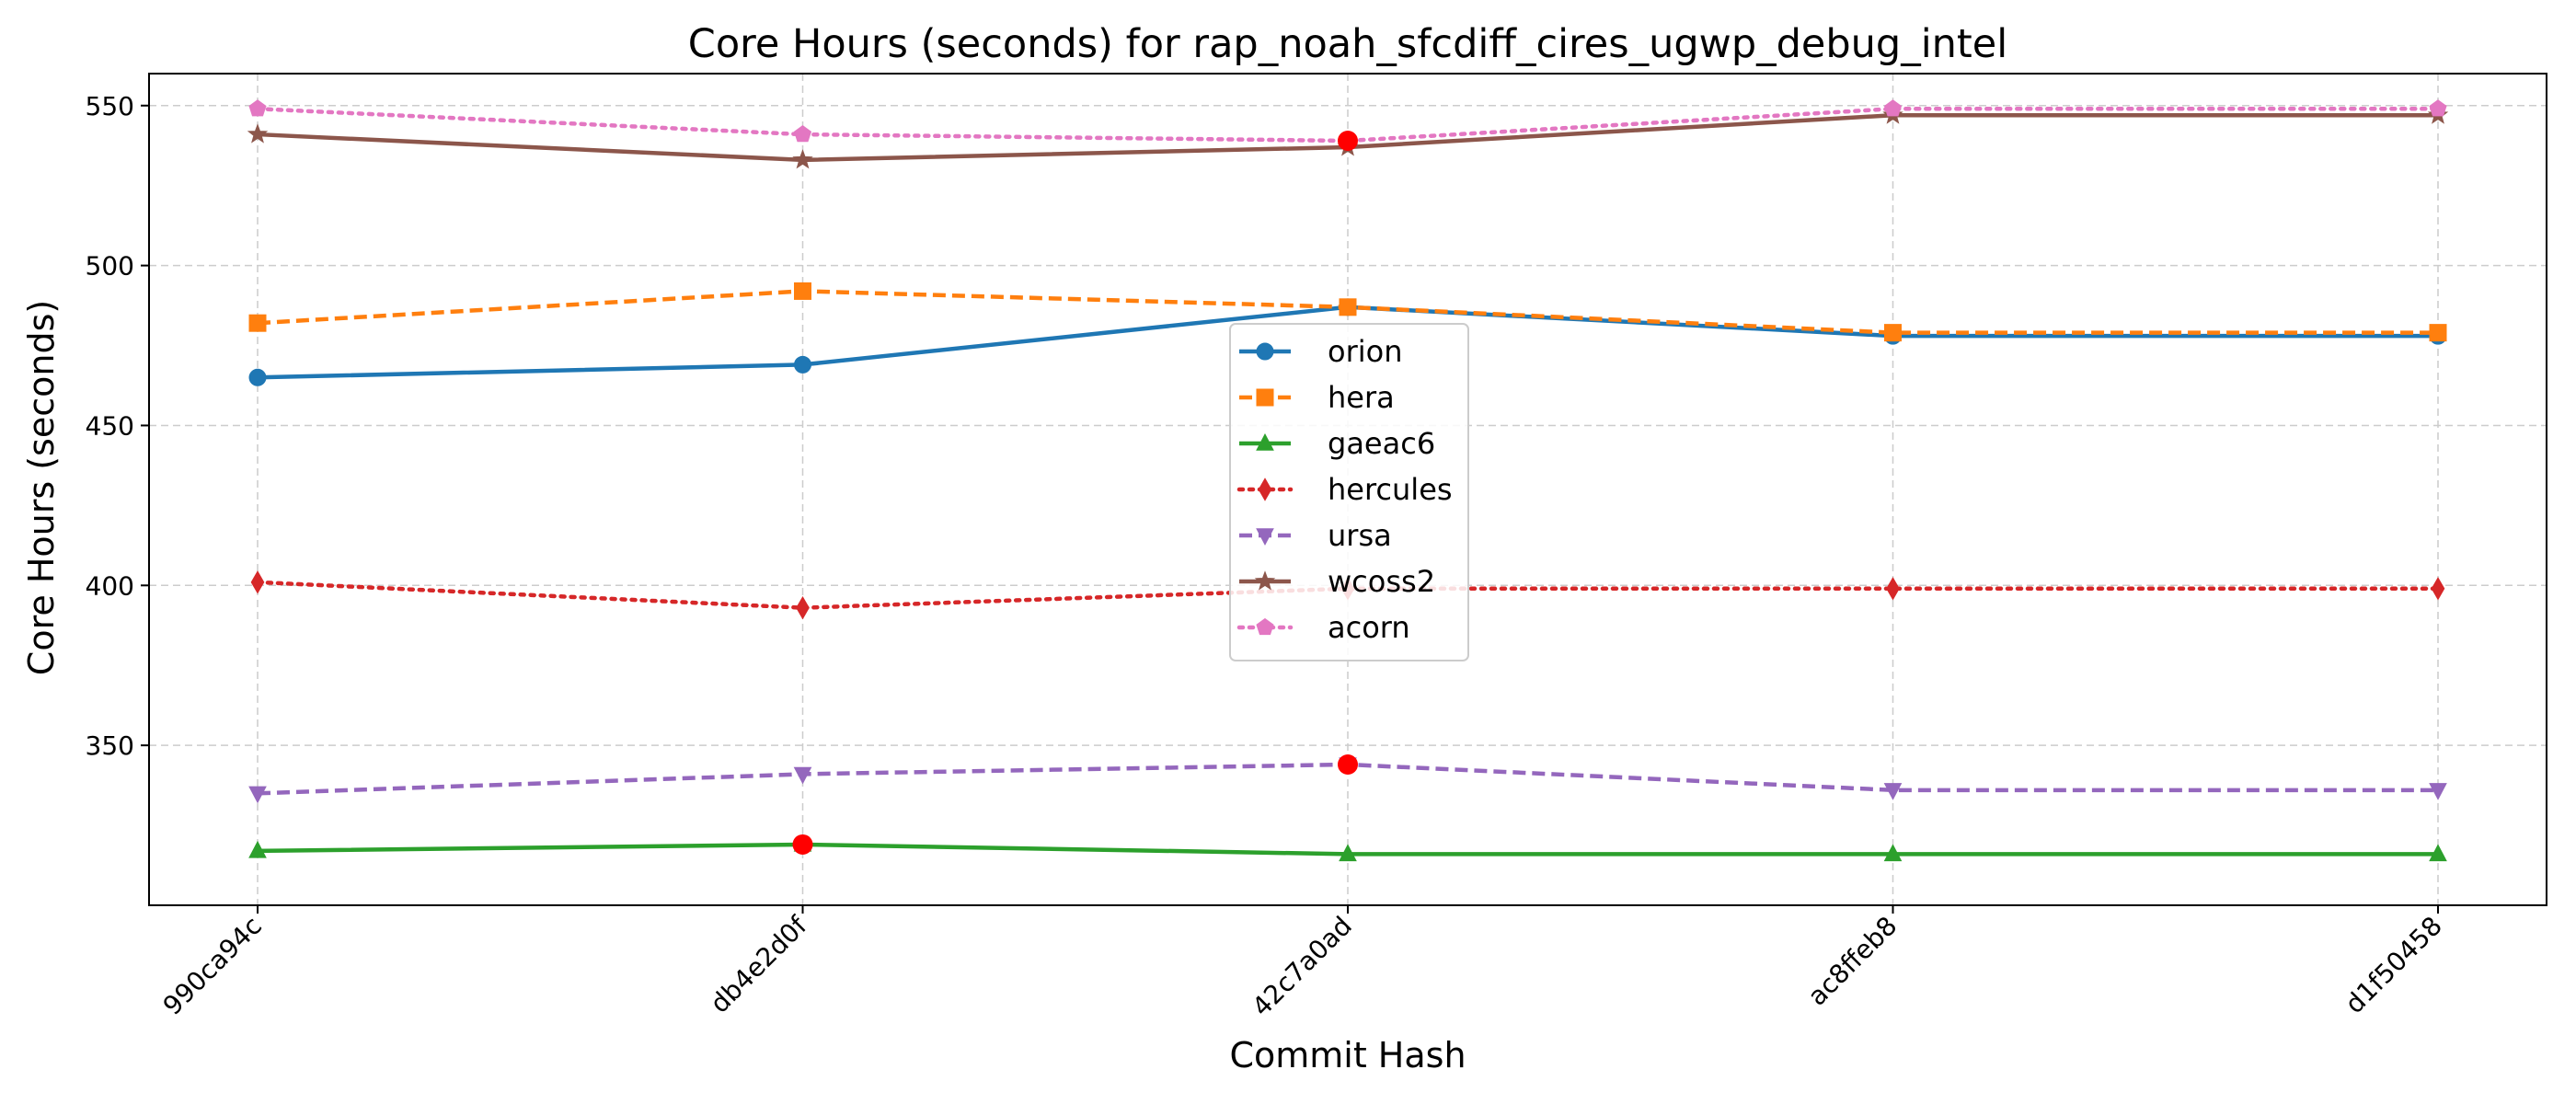  Describe the element at coordinates (758, 964) in the screenshot. I see `x-tick-label: db4e2d0f` at that location.